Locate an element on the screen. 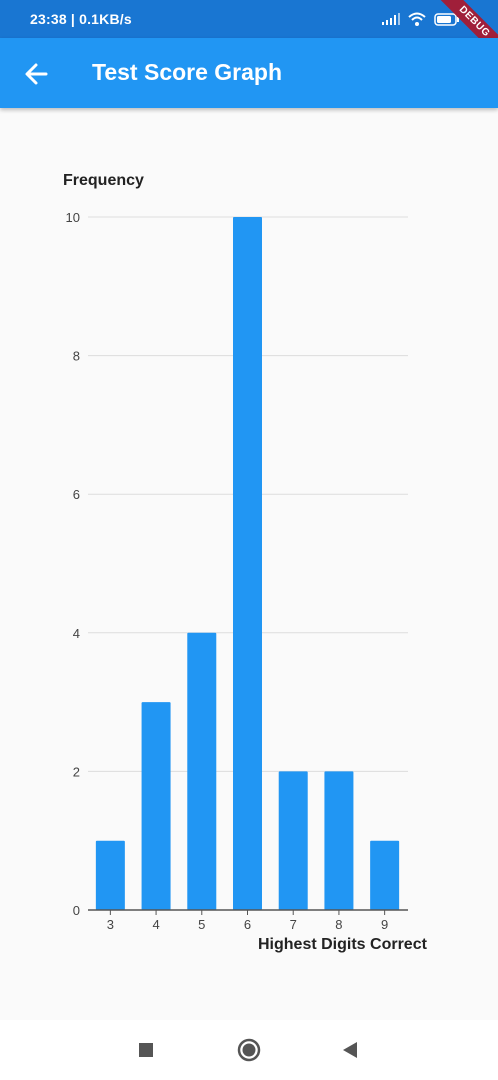 The height and width of the screenshot is (1080, 498). y-tick-label: 8 is located at coordinates (76, 356).